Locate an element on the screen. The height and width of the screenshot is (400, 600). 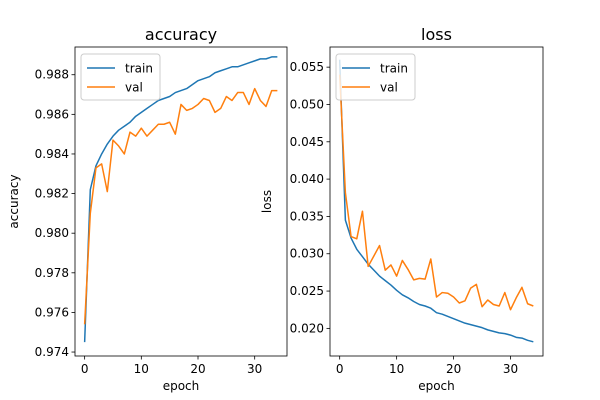
chart-loss-ytick-label: 0.045 is located at coordinates (307, 142).